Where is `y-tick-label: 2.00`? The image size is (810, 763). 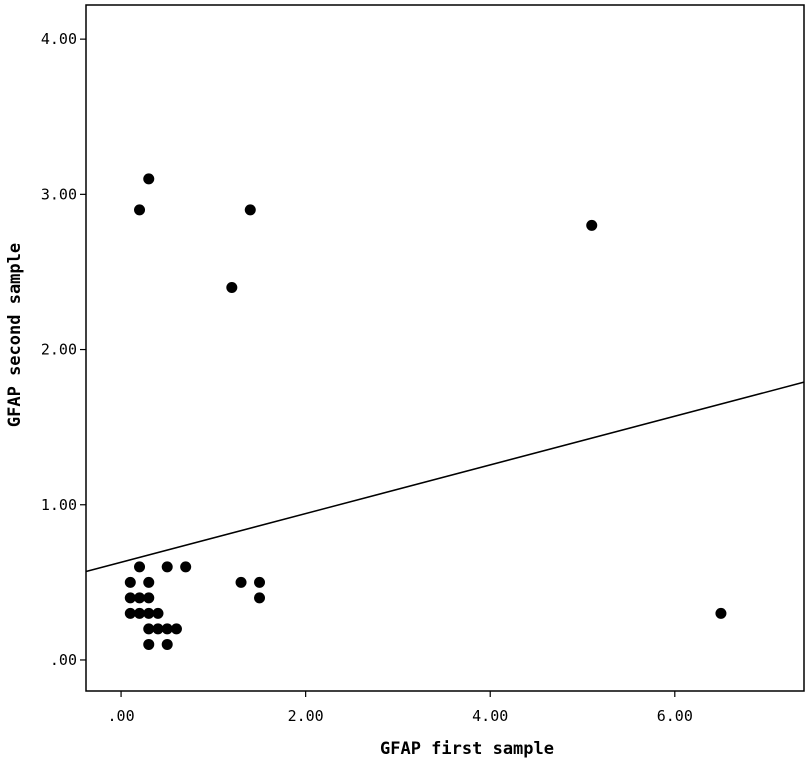 y-tick-label: 2.00 is located at coordinates (59, 350).